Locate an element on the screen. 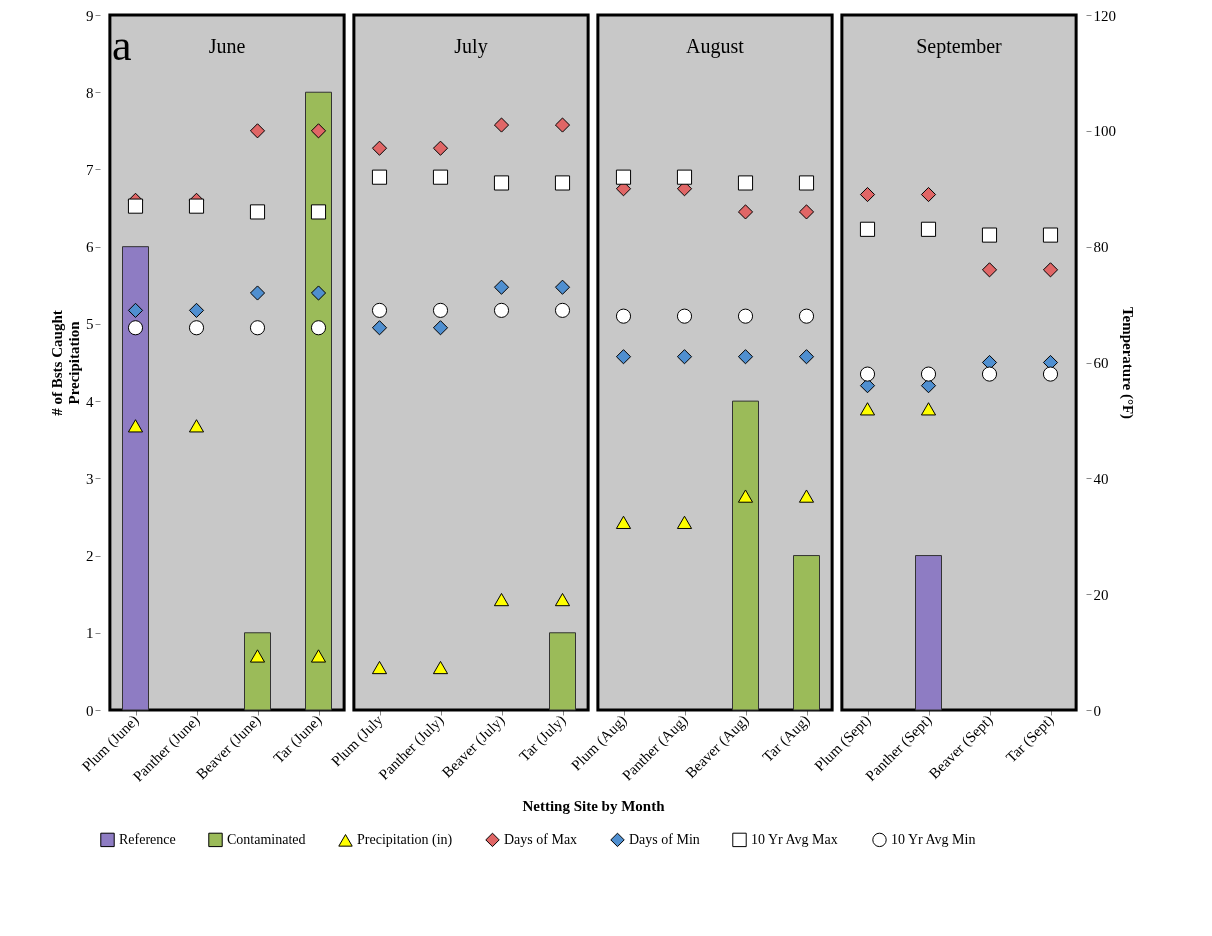 This screenshot has width=1212, height=936. y2-tick-label: 0 is located at coordinates (1097, 710).